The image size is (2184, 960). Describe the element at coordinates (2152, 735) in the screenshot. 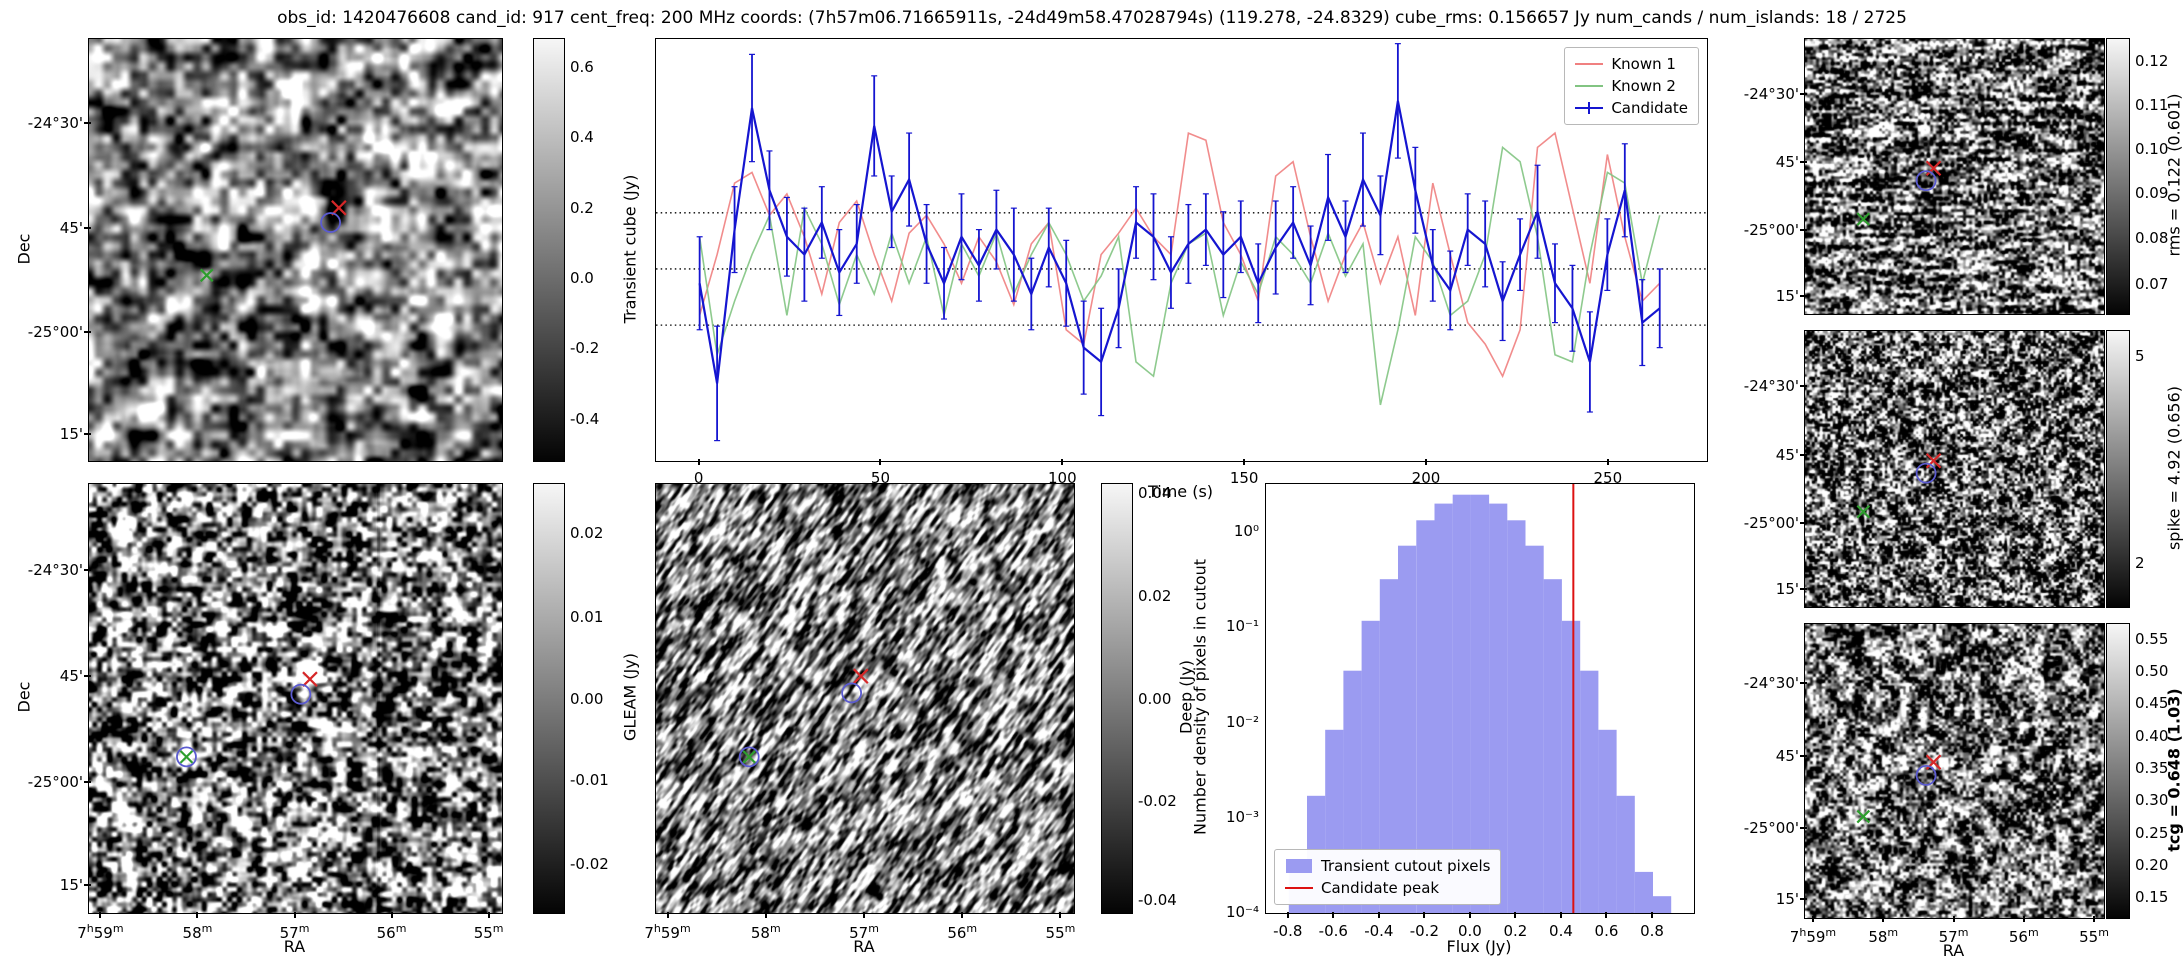

I see `colorbar-tick-label: 0.40` at that location.